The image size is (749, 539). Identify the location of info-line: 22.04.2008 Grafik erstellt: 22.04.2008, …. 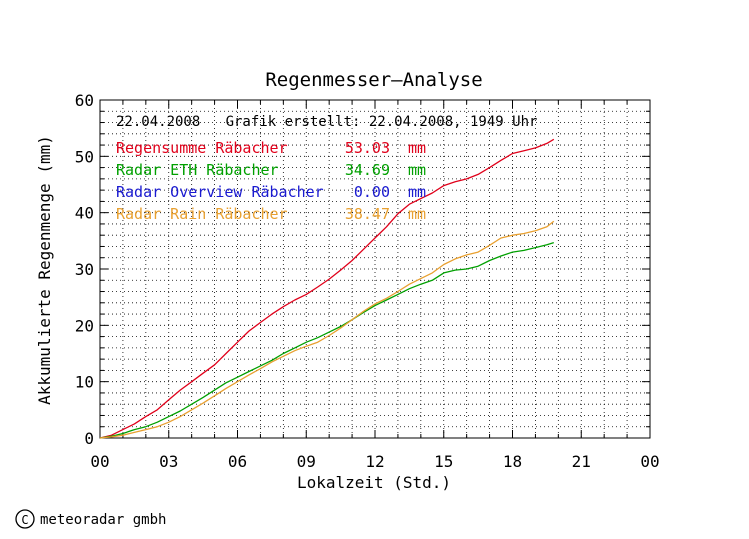
(326, 122).